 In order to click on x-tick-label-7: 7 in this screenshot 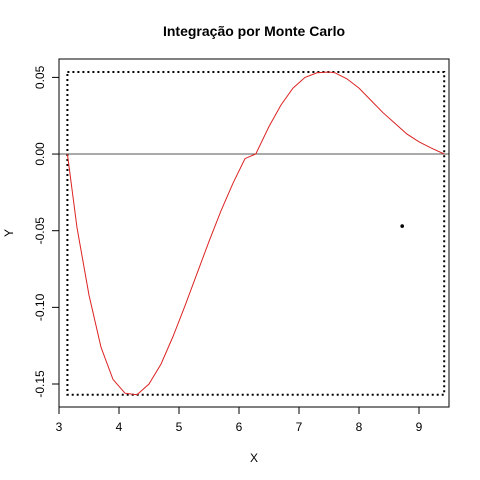, I will do `click(299, 427)`.